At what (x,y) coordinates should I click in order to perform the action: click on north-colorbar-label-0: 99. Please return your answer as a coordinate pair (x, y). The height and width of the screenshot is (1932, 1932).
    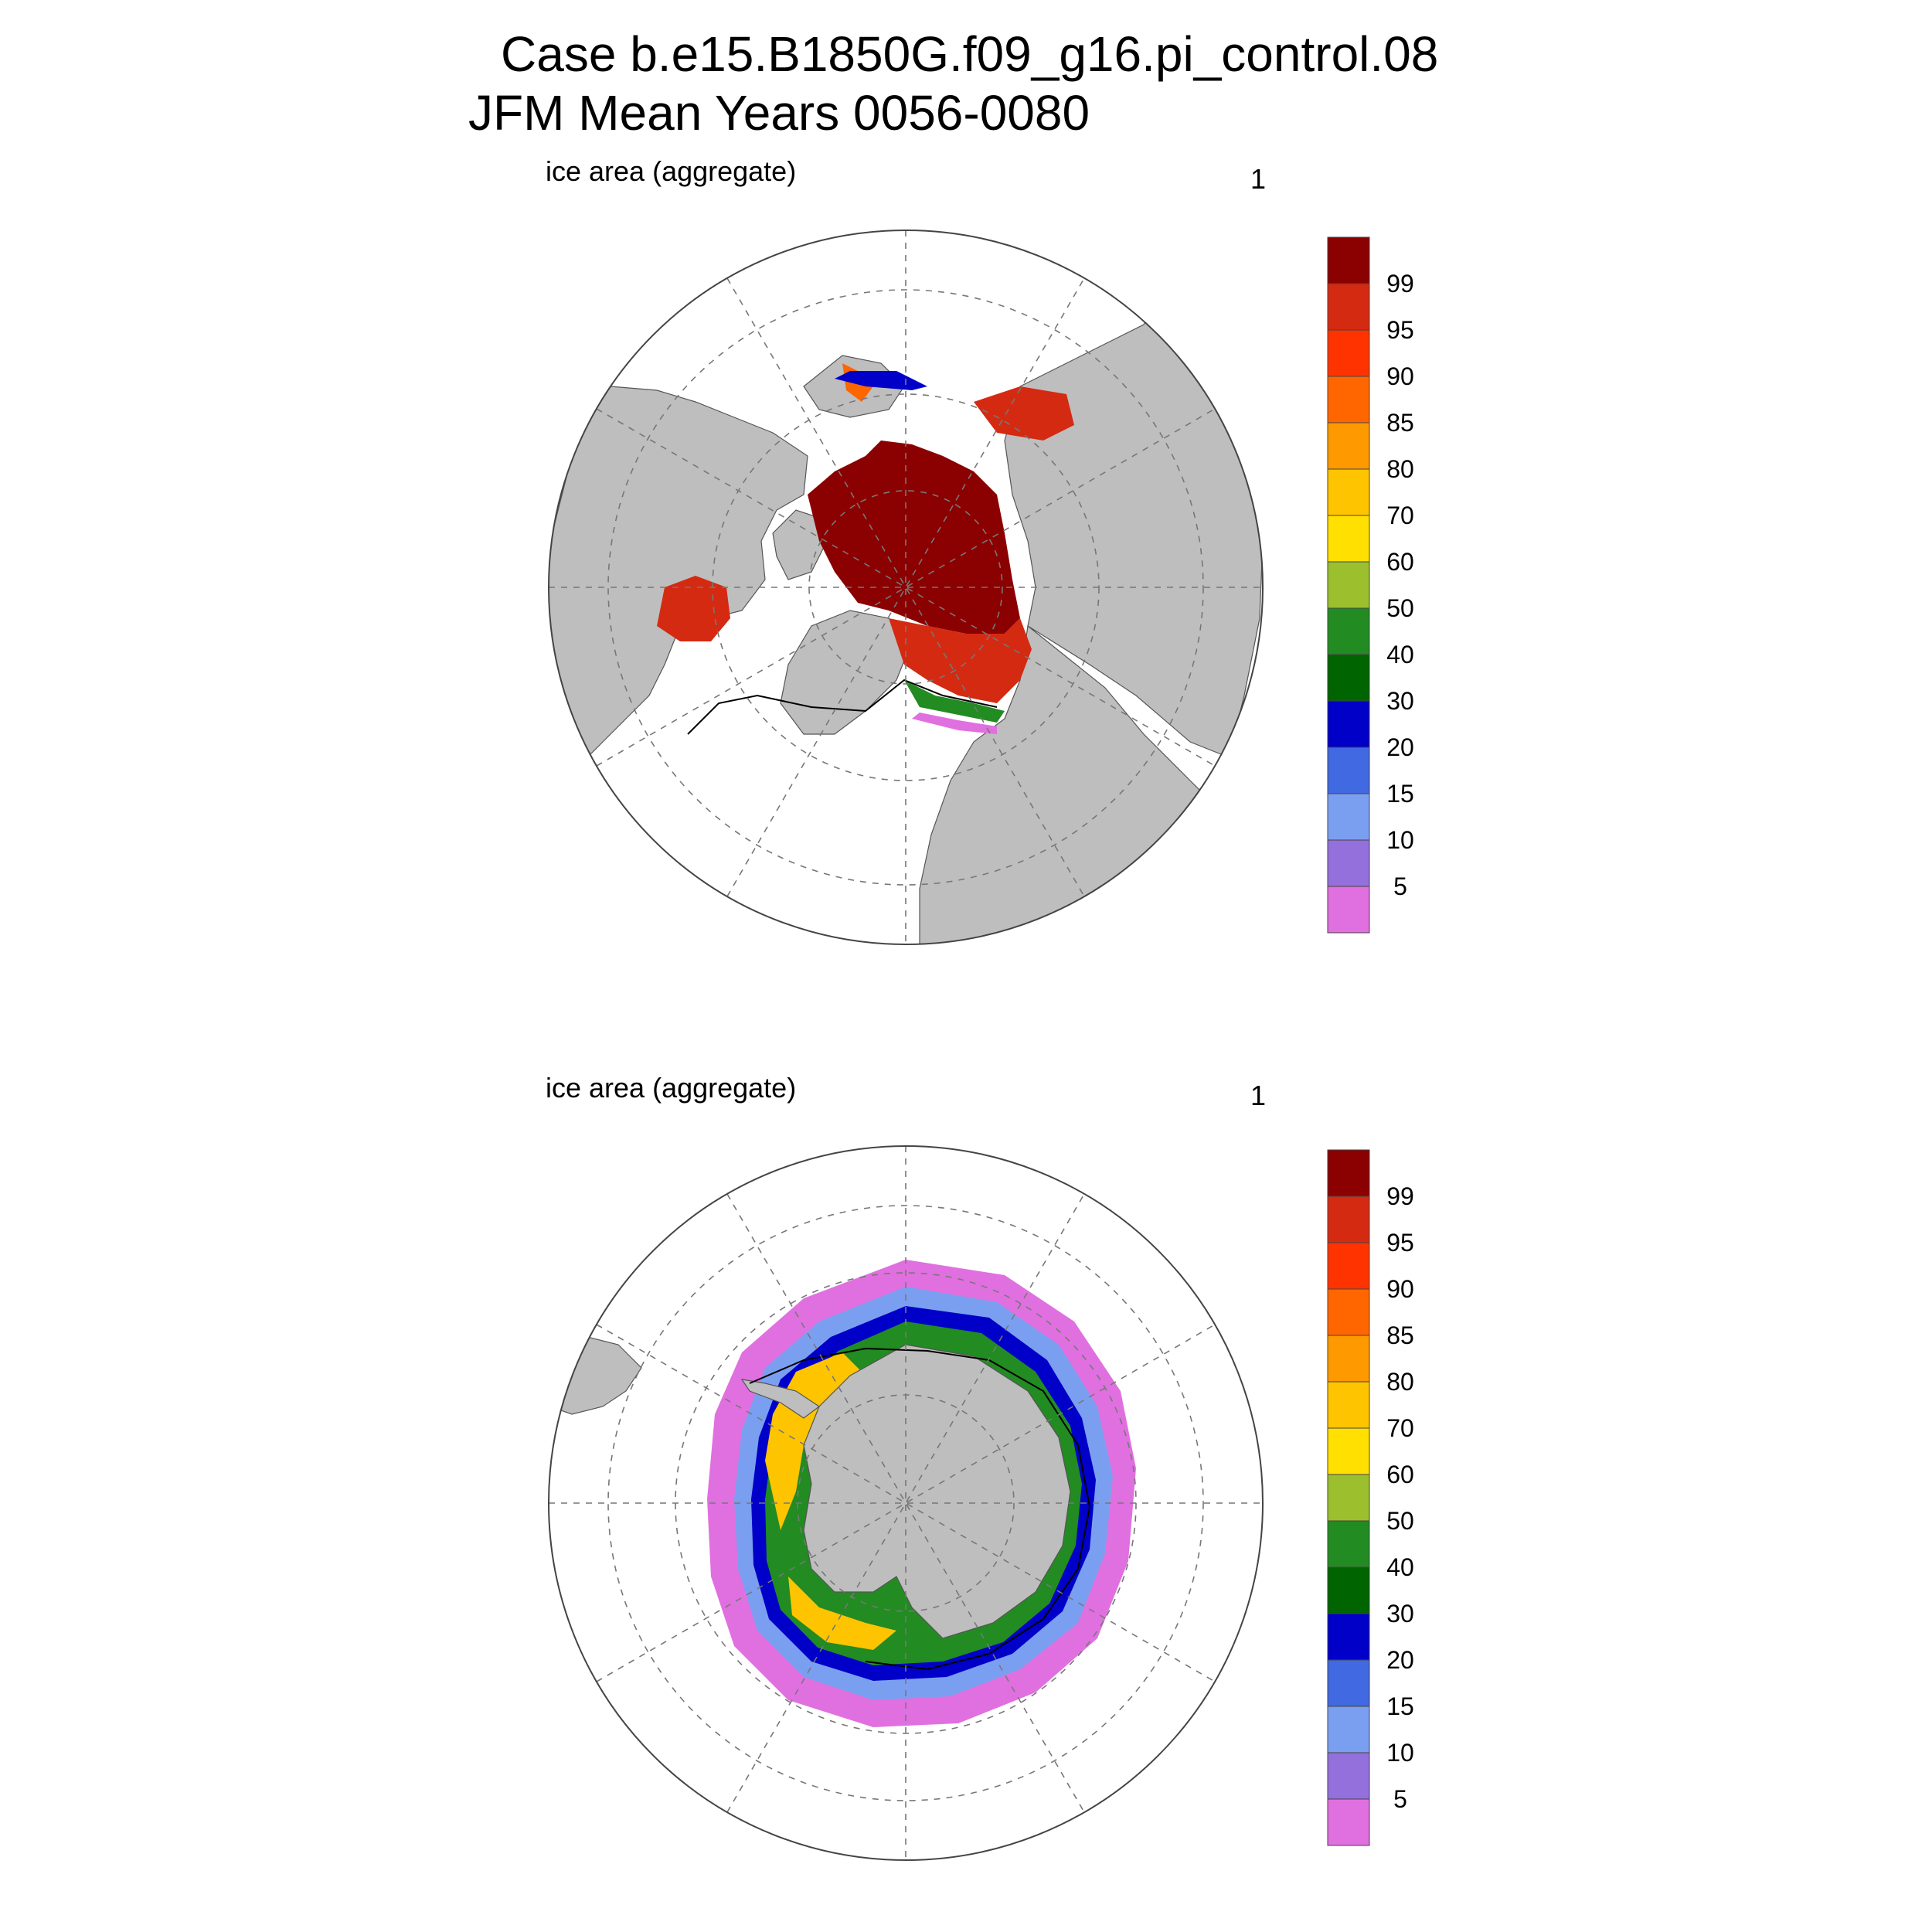
    Looking at the image, I should click on (1400, 284).